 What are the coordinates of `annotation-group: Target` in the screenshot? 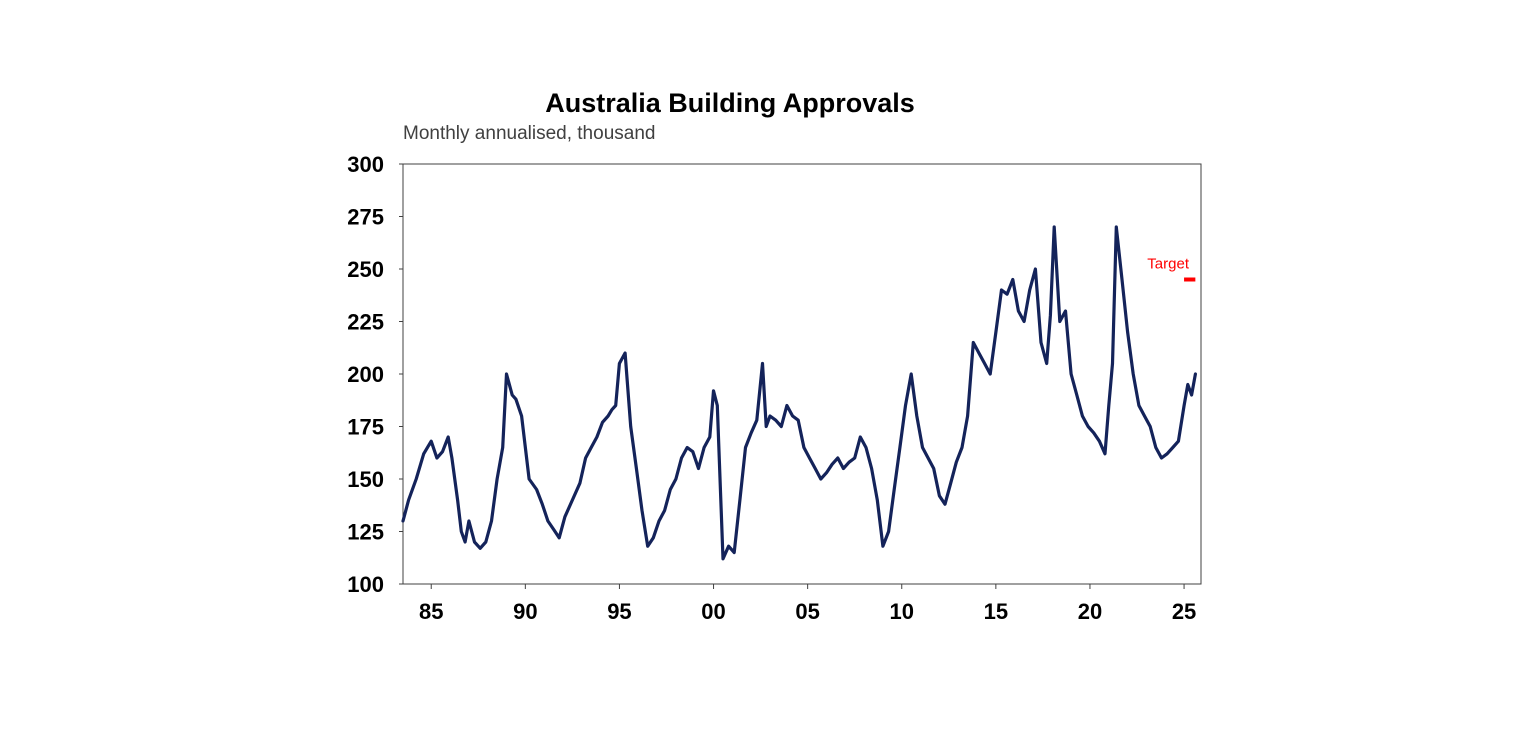 It's located at (1171, 269).